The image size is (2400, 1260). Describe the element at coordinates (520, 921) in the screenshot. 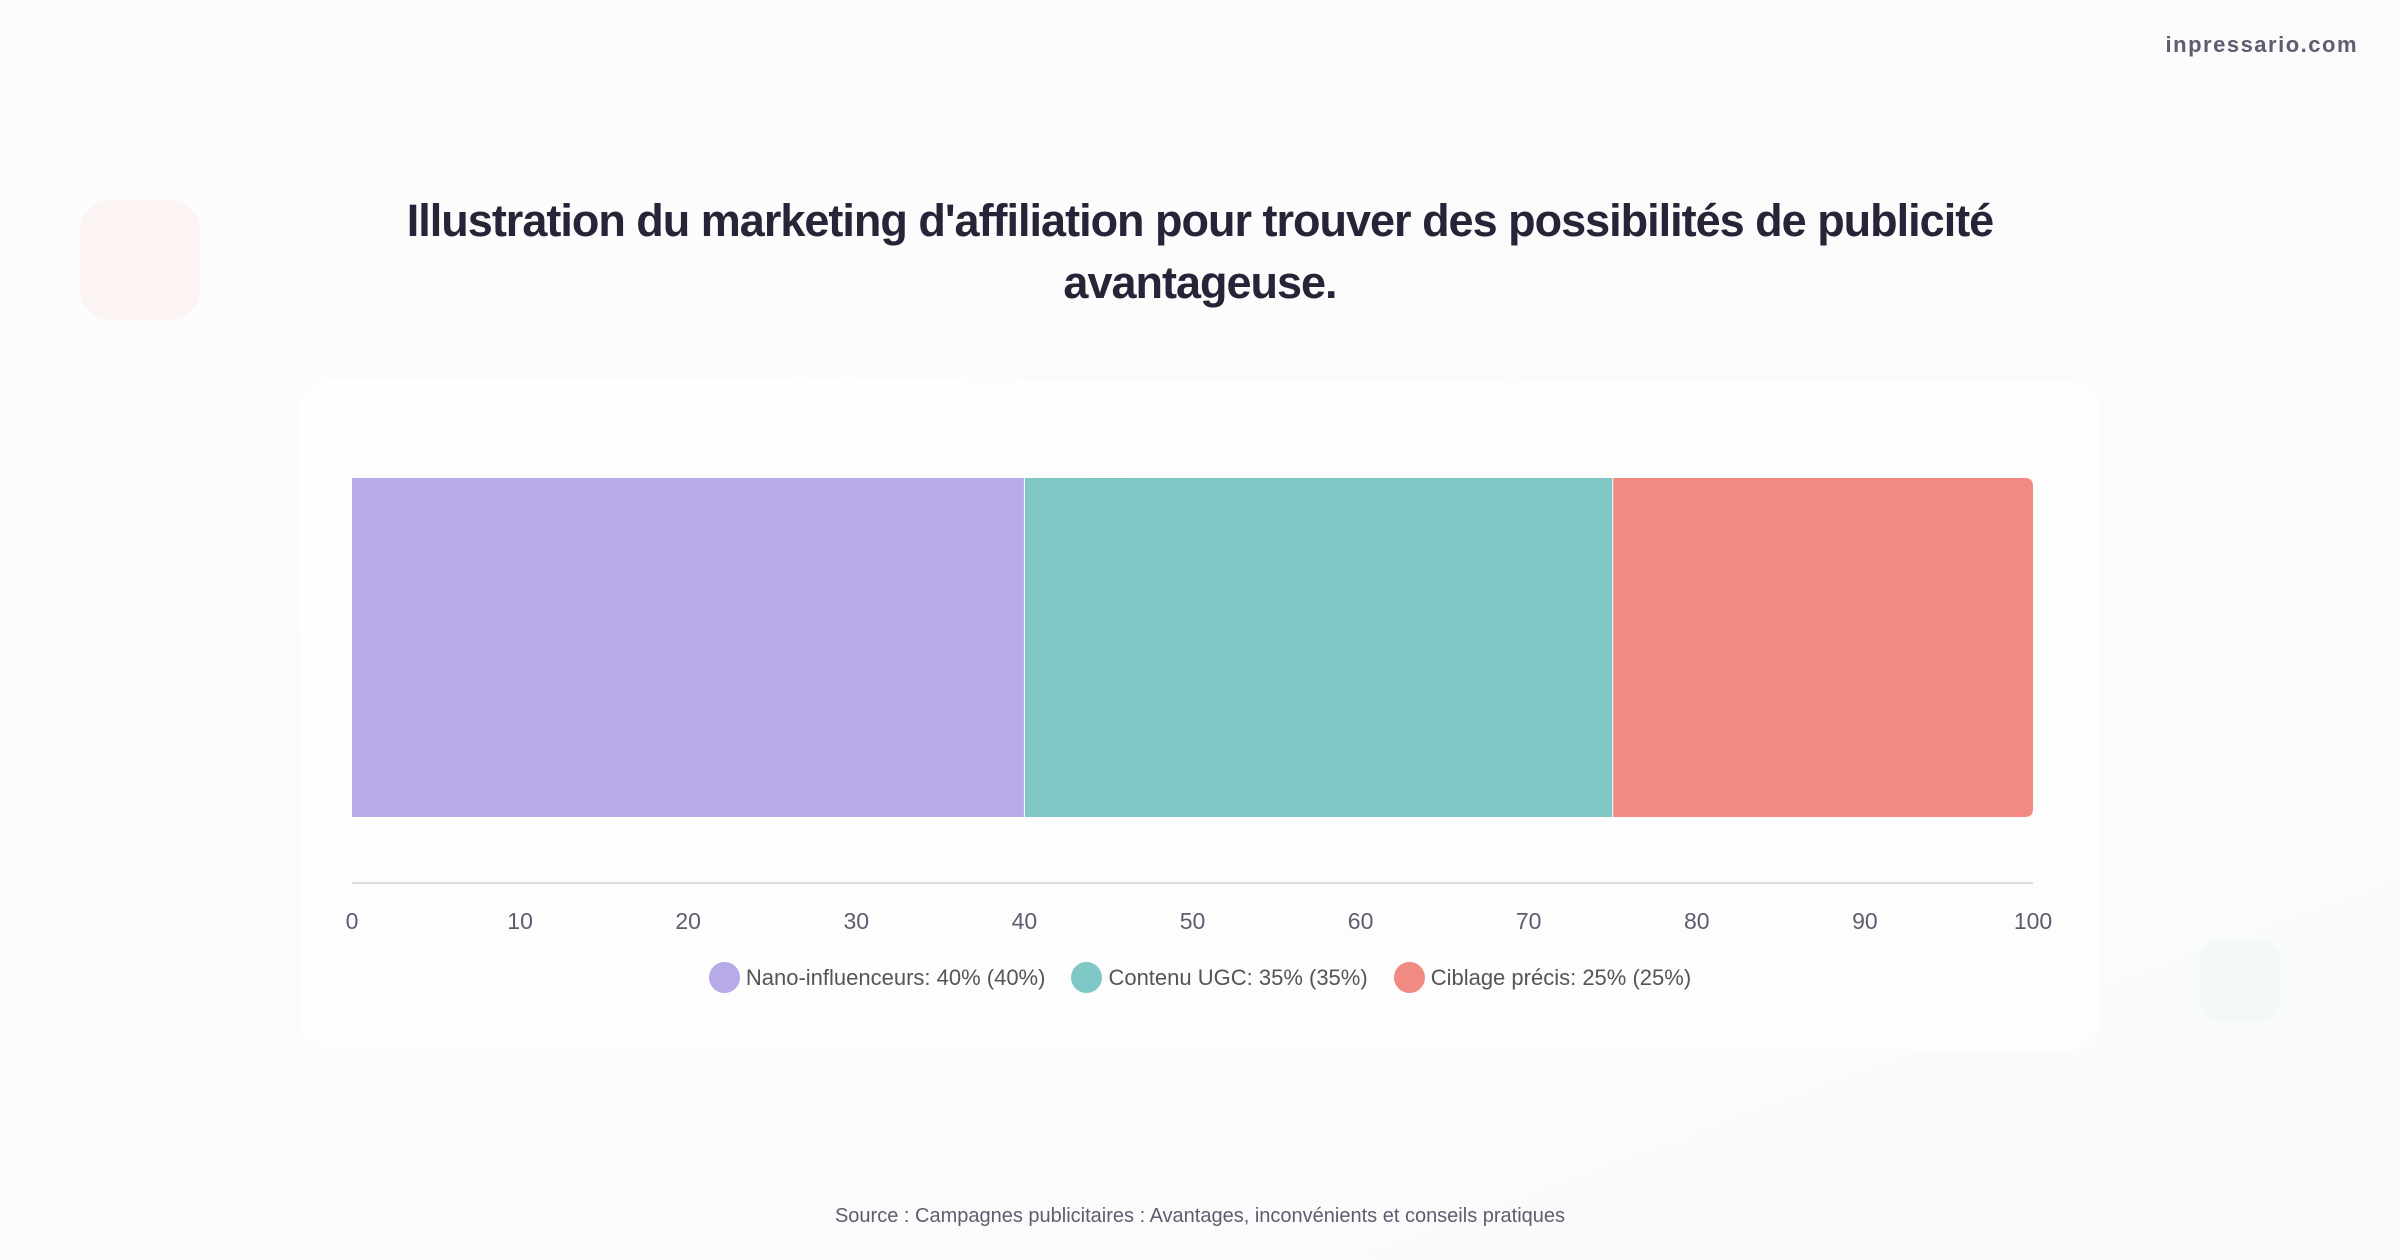

I see `x-tick-label: 10` at that location.